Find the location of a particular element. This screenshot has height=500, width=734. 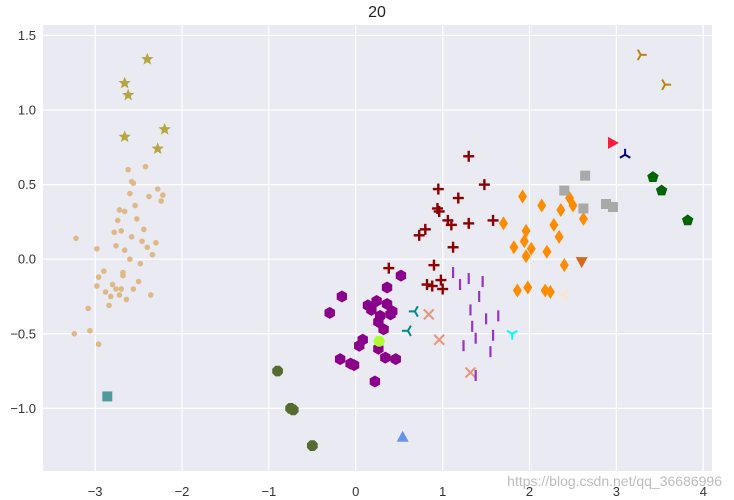

y-tick-label: 0.0 is located at coordinates (27, 259).